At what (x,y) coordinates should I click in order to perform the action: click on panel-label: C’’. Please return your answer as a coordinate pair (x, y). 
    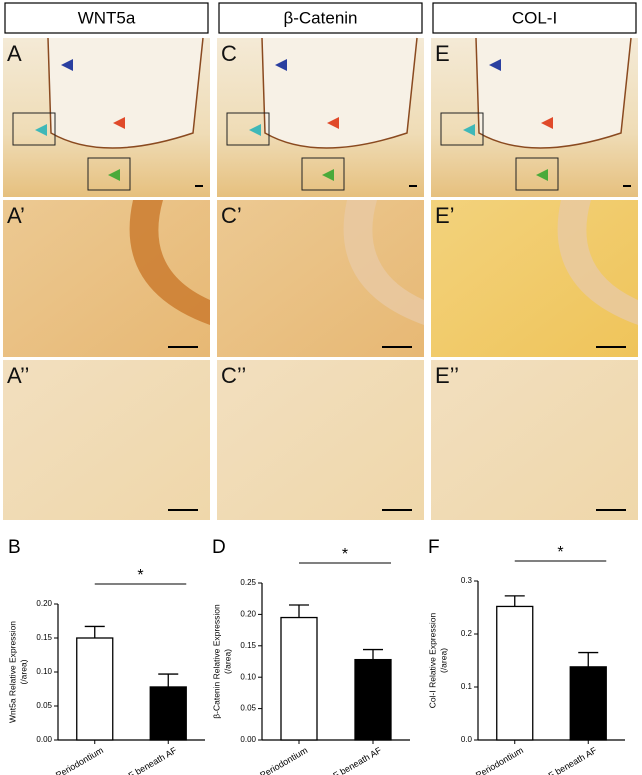
    Looking at the image, I should click on (233, 375).